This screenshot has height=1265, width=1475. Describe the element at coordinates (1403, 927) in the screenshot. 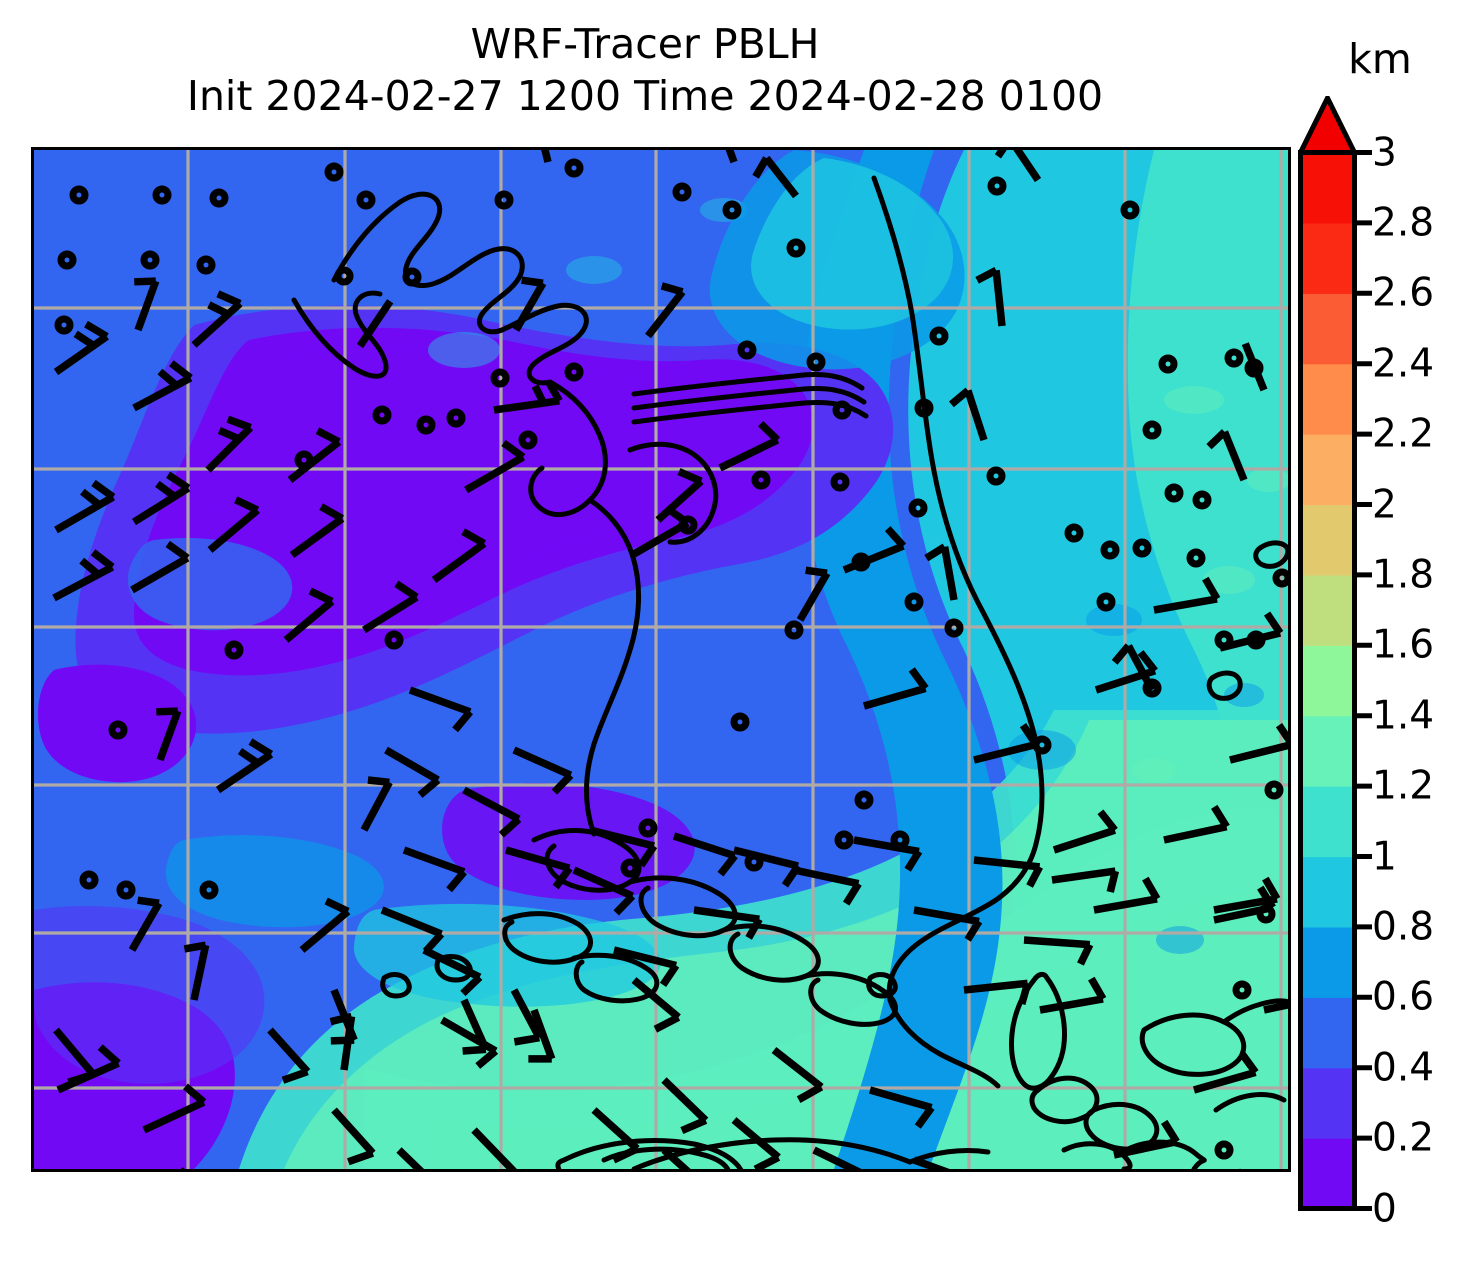

I see `colorbar-tick-label: 0.8` at that location.